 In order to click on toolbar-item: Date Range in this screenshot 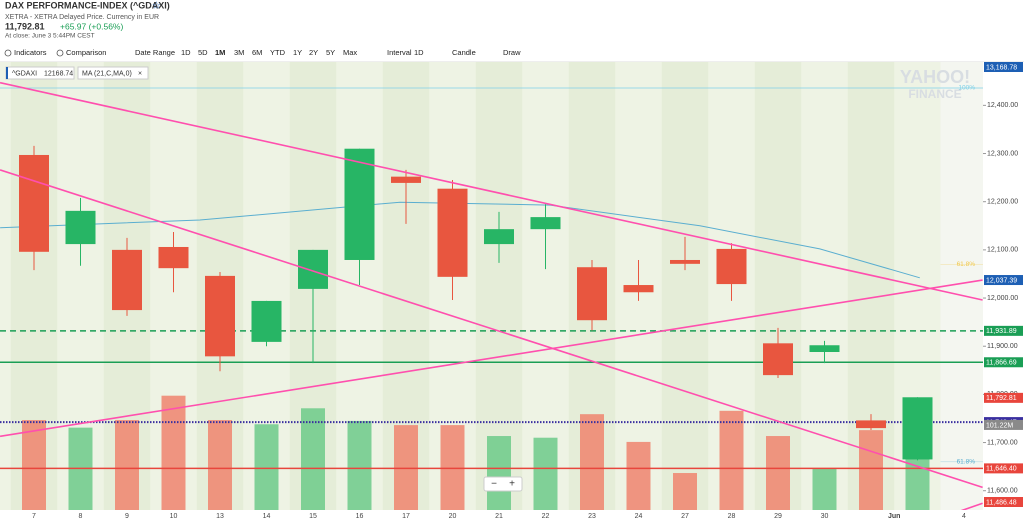, I will do `click(155, 52)`.